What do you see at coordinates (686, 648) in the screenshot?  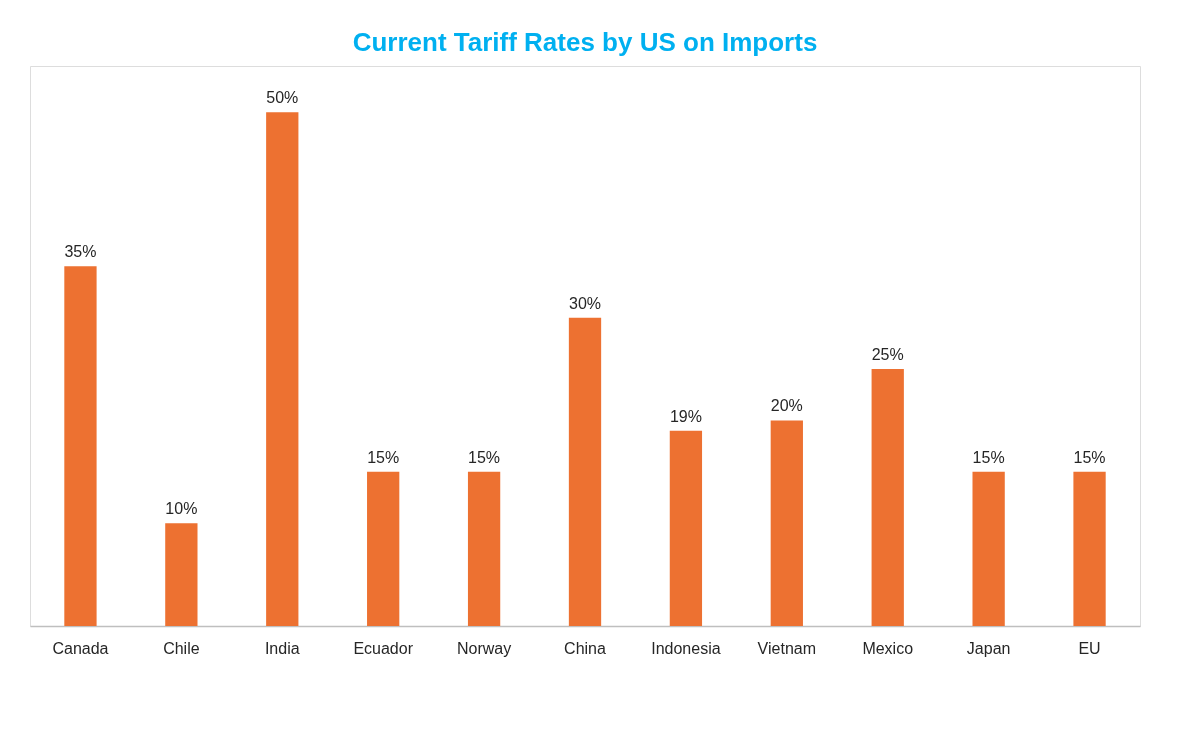 I see `x-tick-label: Indonesia` at bounding box center [686, 648].